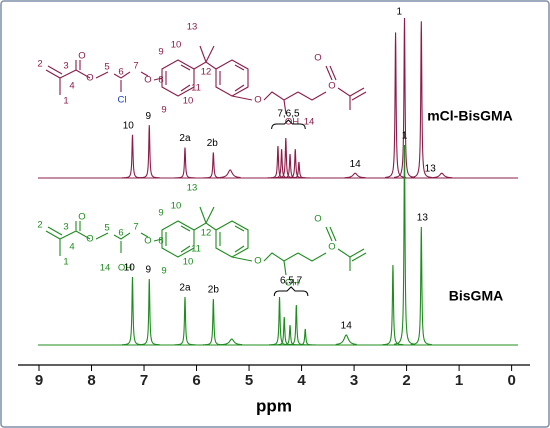 This screenshot has width=550, height=428. I want to click on structure-label: Cl, so click(122, 100).